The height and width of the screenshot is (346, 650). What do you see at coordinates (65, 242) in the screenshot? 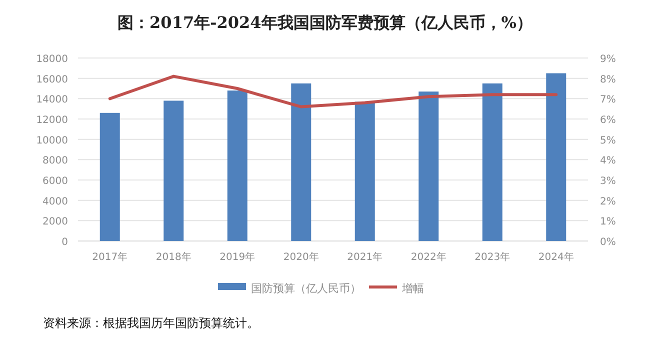
I see `y-tick-label: 0` at bounding box center [65, 242].